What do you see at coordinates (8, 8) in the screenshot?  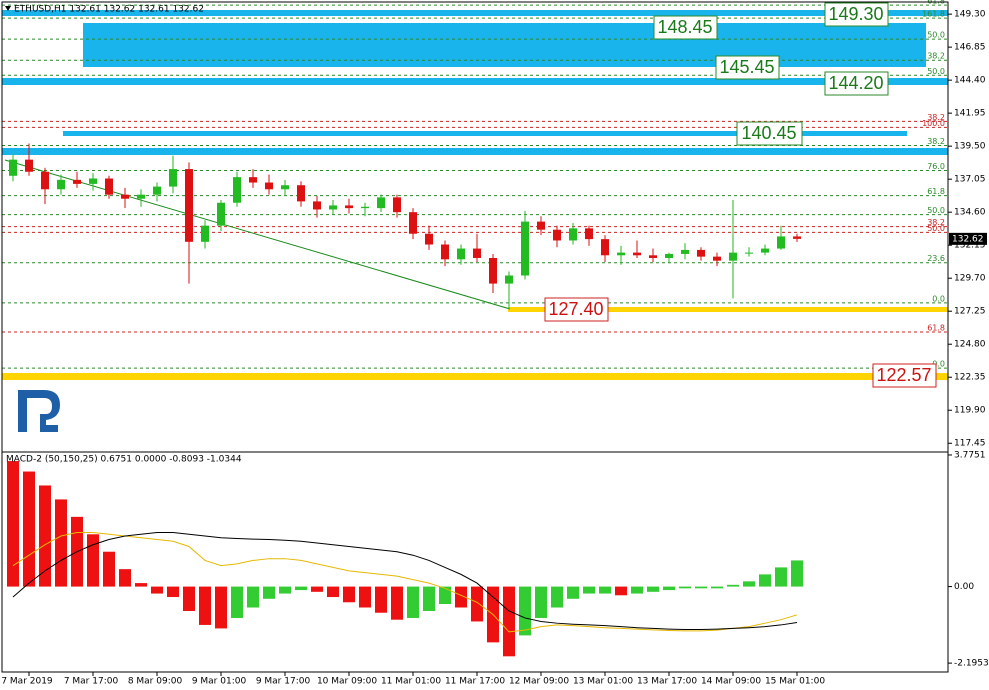 I see `menu-arrow` at bounding box center [8, 8].